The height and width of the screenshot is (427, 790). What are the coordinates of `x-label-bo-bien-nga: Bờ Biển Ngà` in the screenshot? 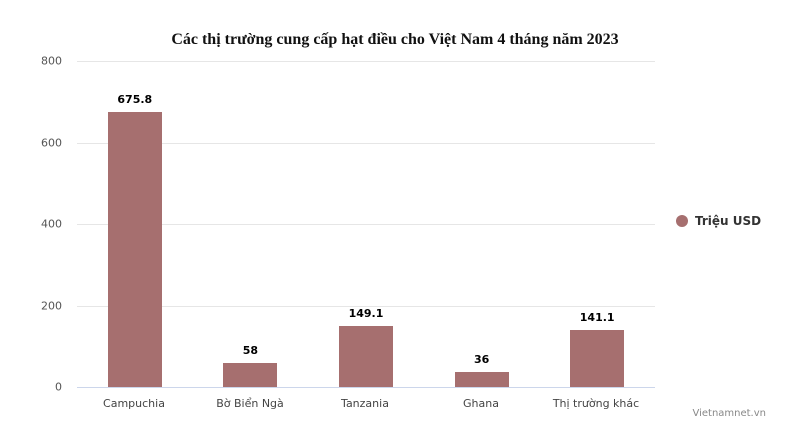 It's located at (250, 403).